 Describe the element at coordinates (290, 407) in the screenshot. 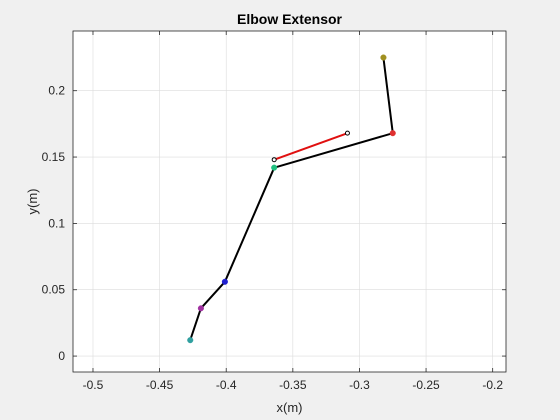

I see `x-axis-label: x(m)` at that location.